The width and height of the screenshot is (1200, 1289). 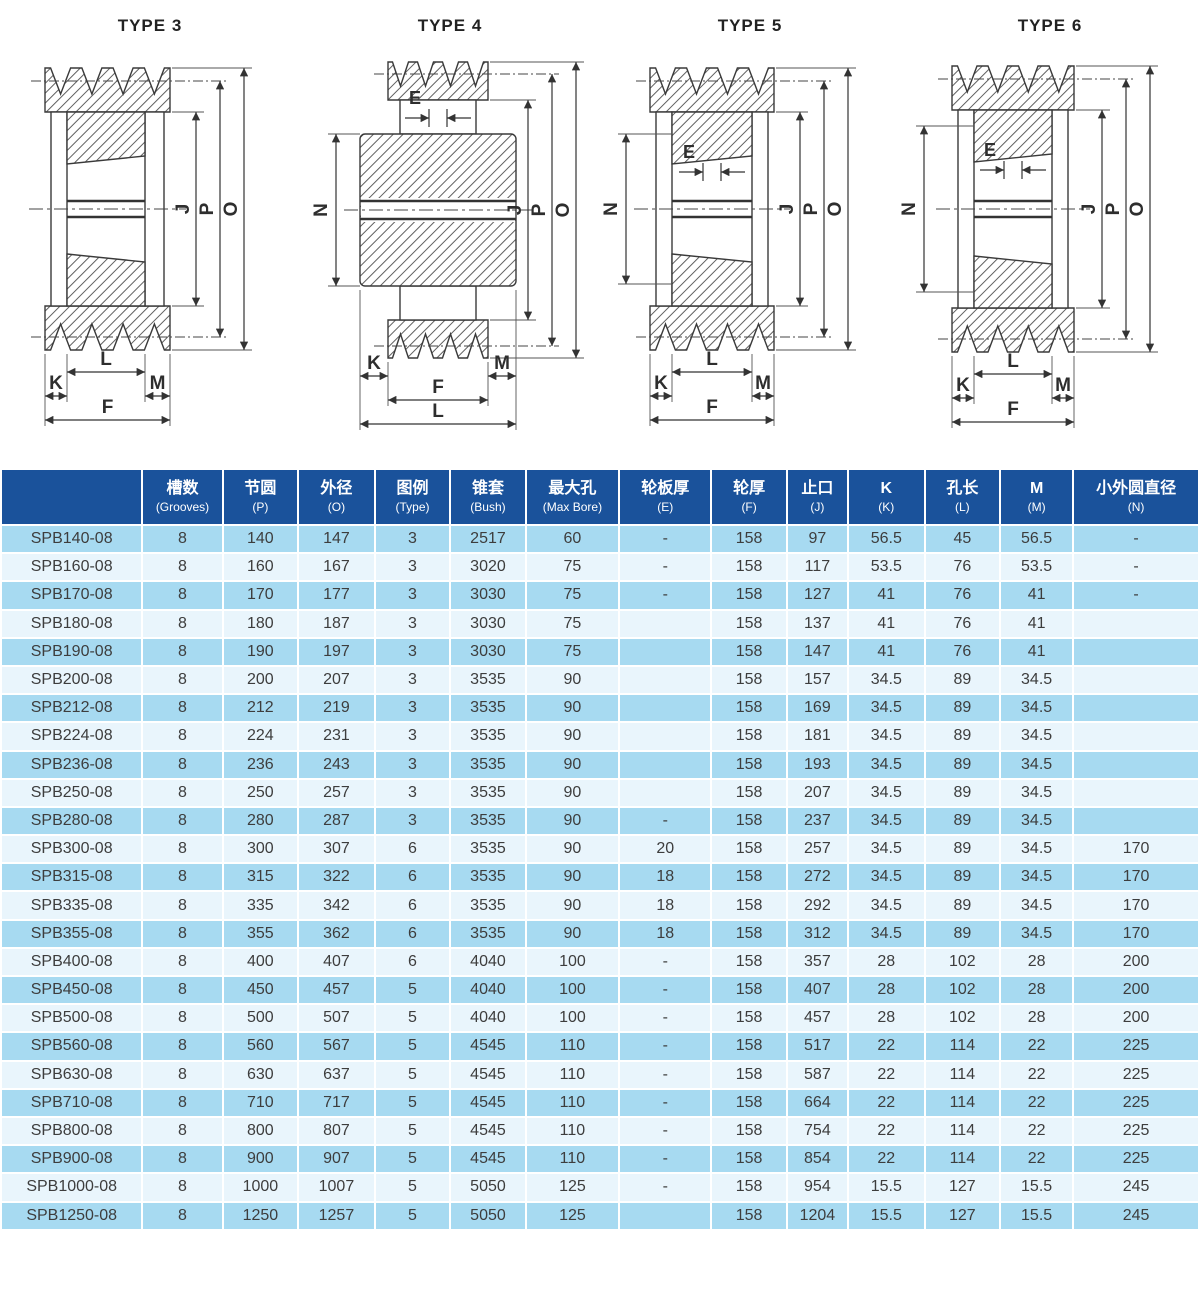 What do you see at coordinates (336, 821) in the screenshot?
I see `value-cell-od-o: 287` at bounding box center [336, 821].